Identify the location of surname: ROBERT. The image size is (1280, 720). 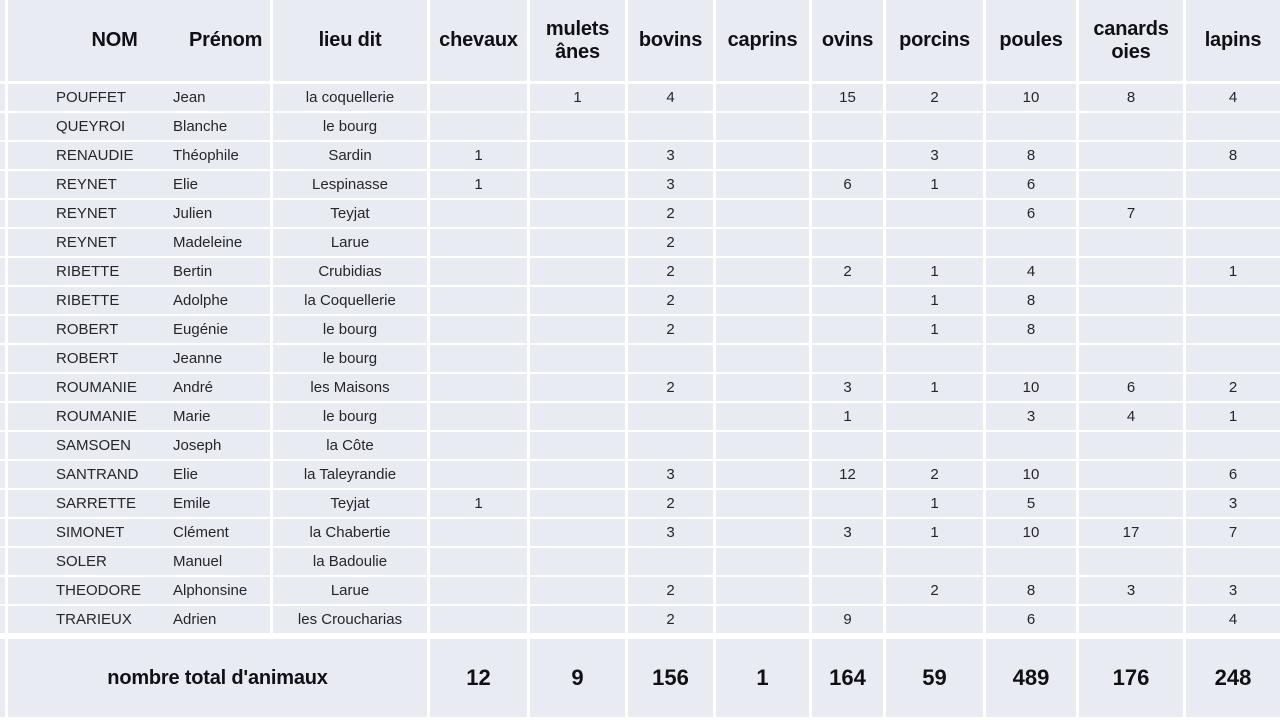
(87, 329).